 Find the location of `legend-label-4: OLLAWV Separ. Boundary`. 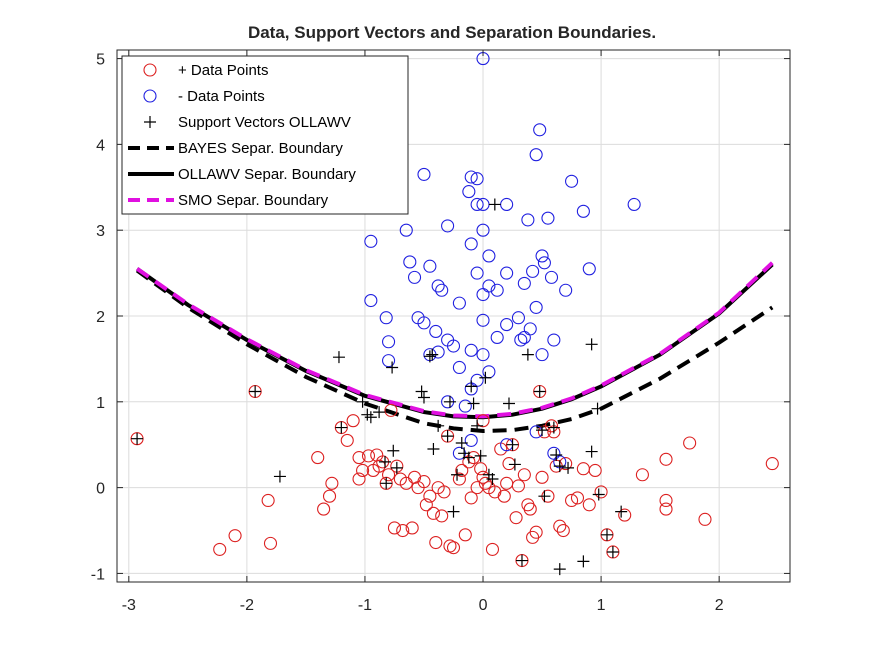

legend-label-4: OLLAWV Separ. Boundary is located at coordinates (267, 174).